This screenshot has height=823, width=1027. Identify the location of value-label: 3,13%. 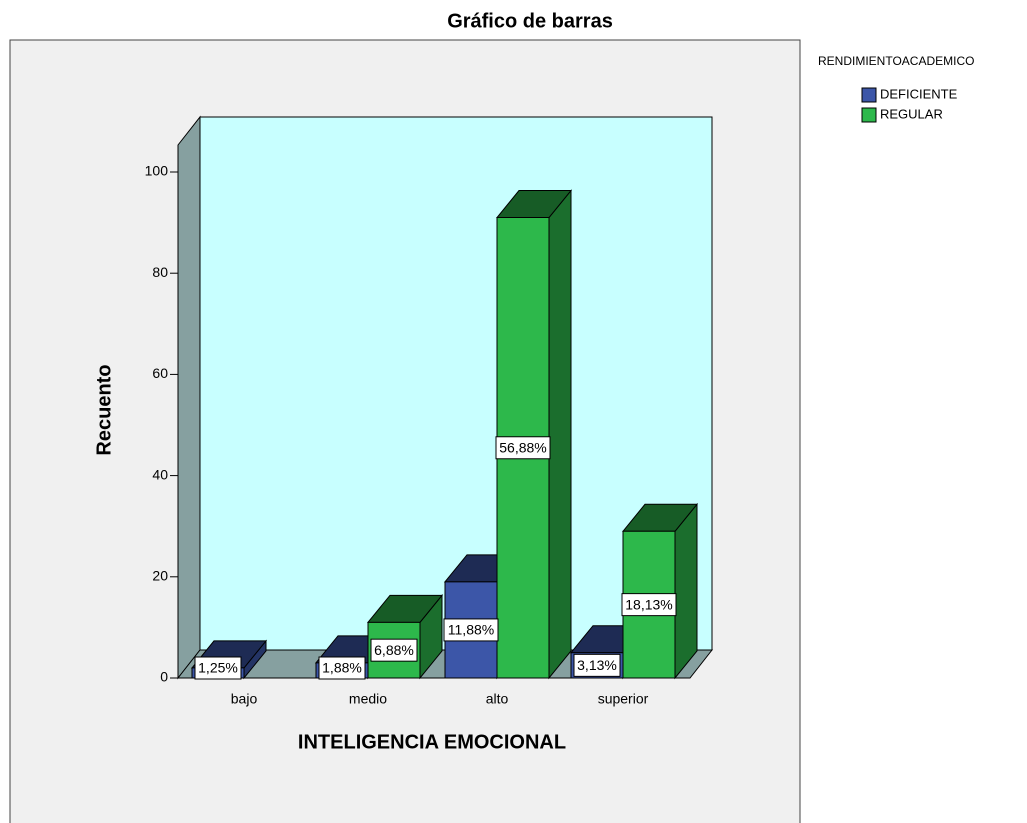
(597, 665).